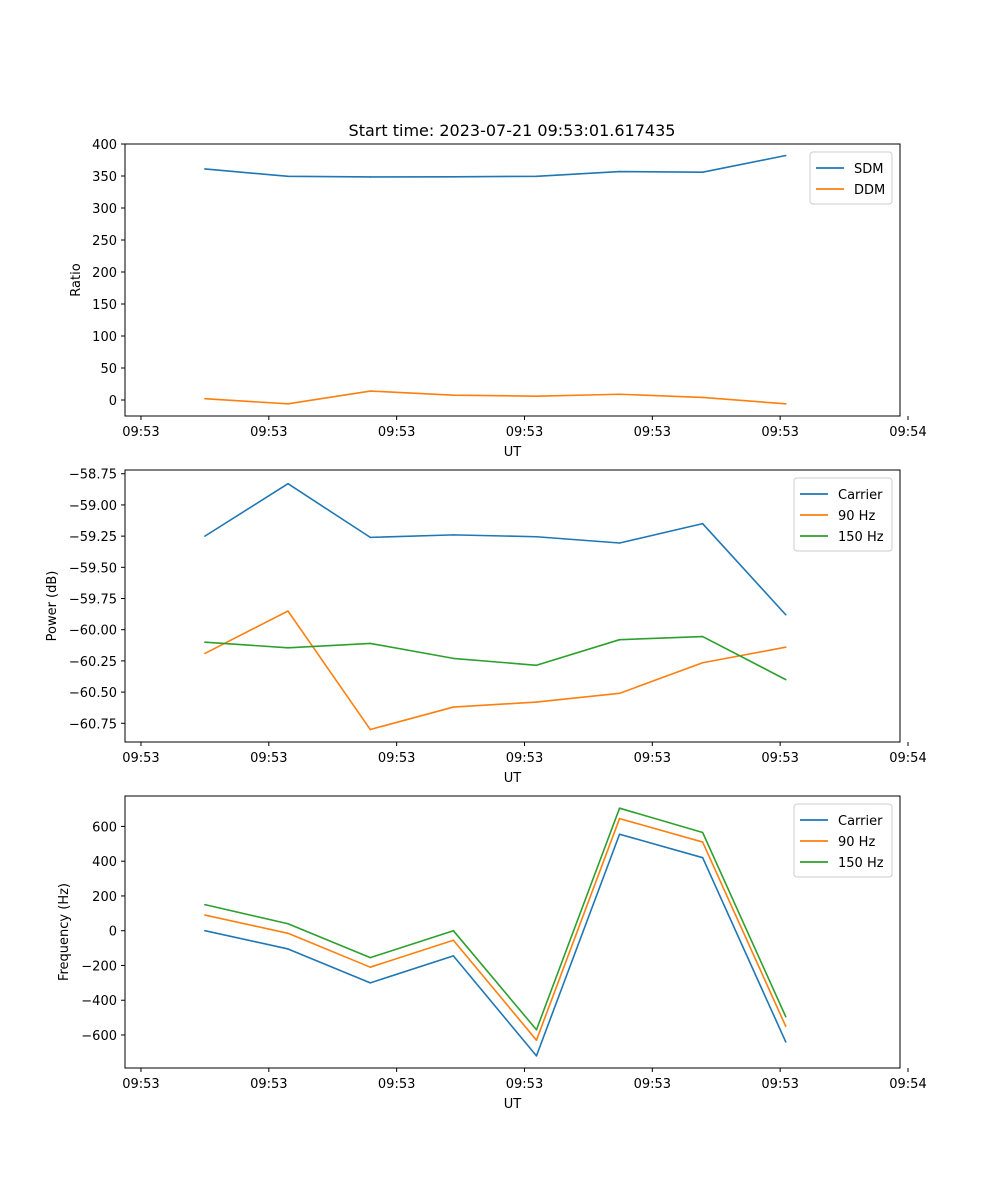 The height and width of the screenshot is (1204, 1000). I want to click on legend-label: SDM, so click(868, 169).